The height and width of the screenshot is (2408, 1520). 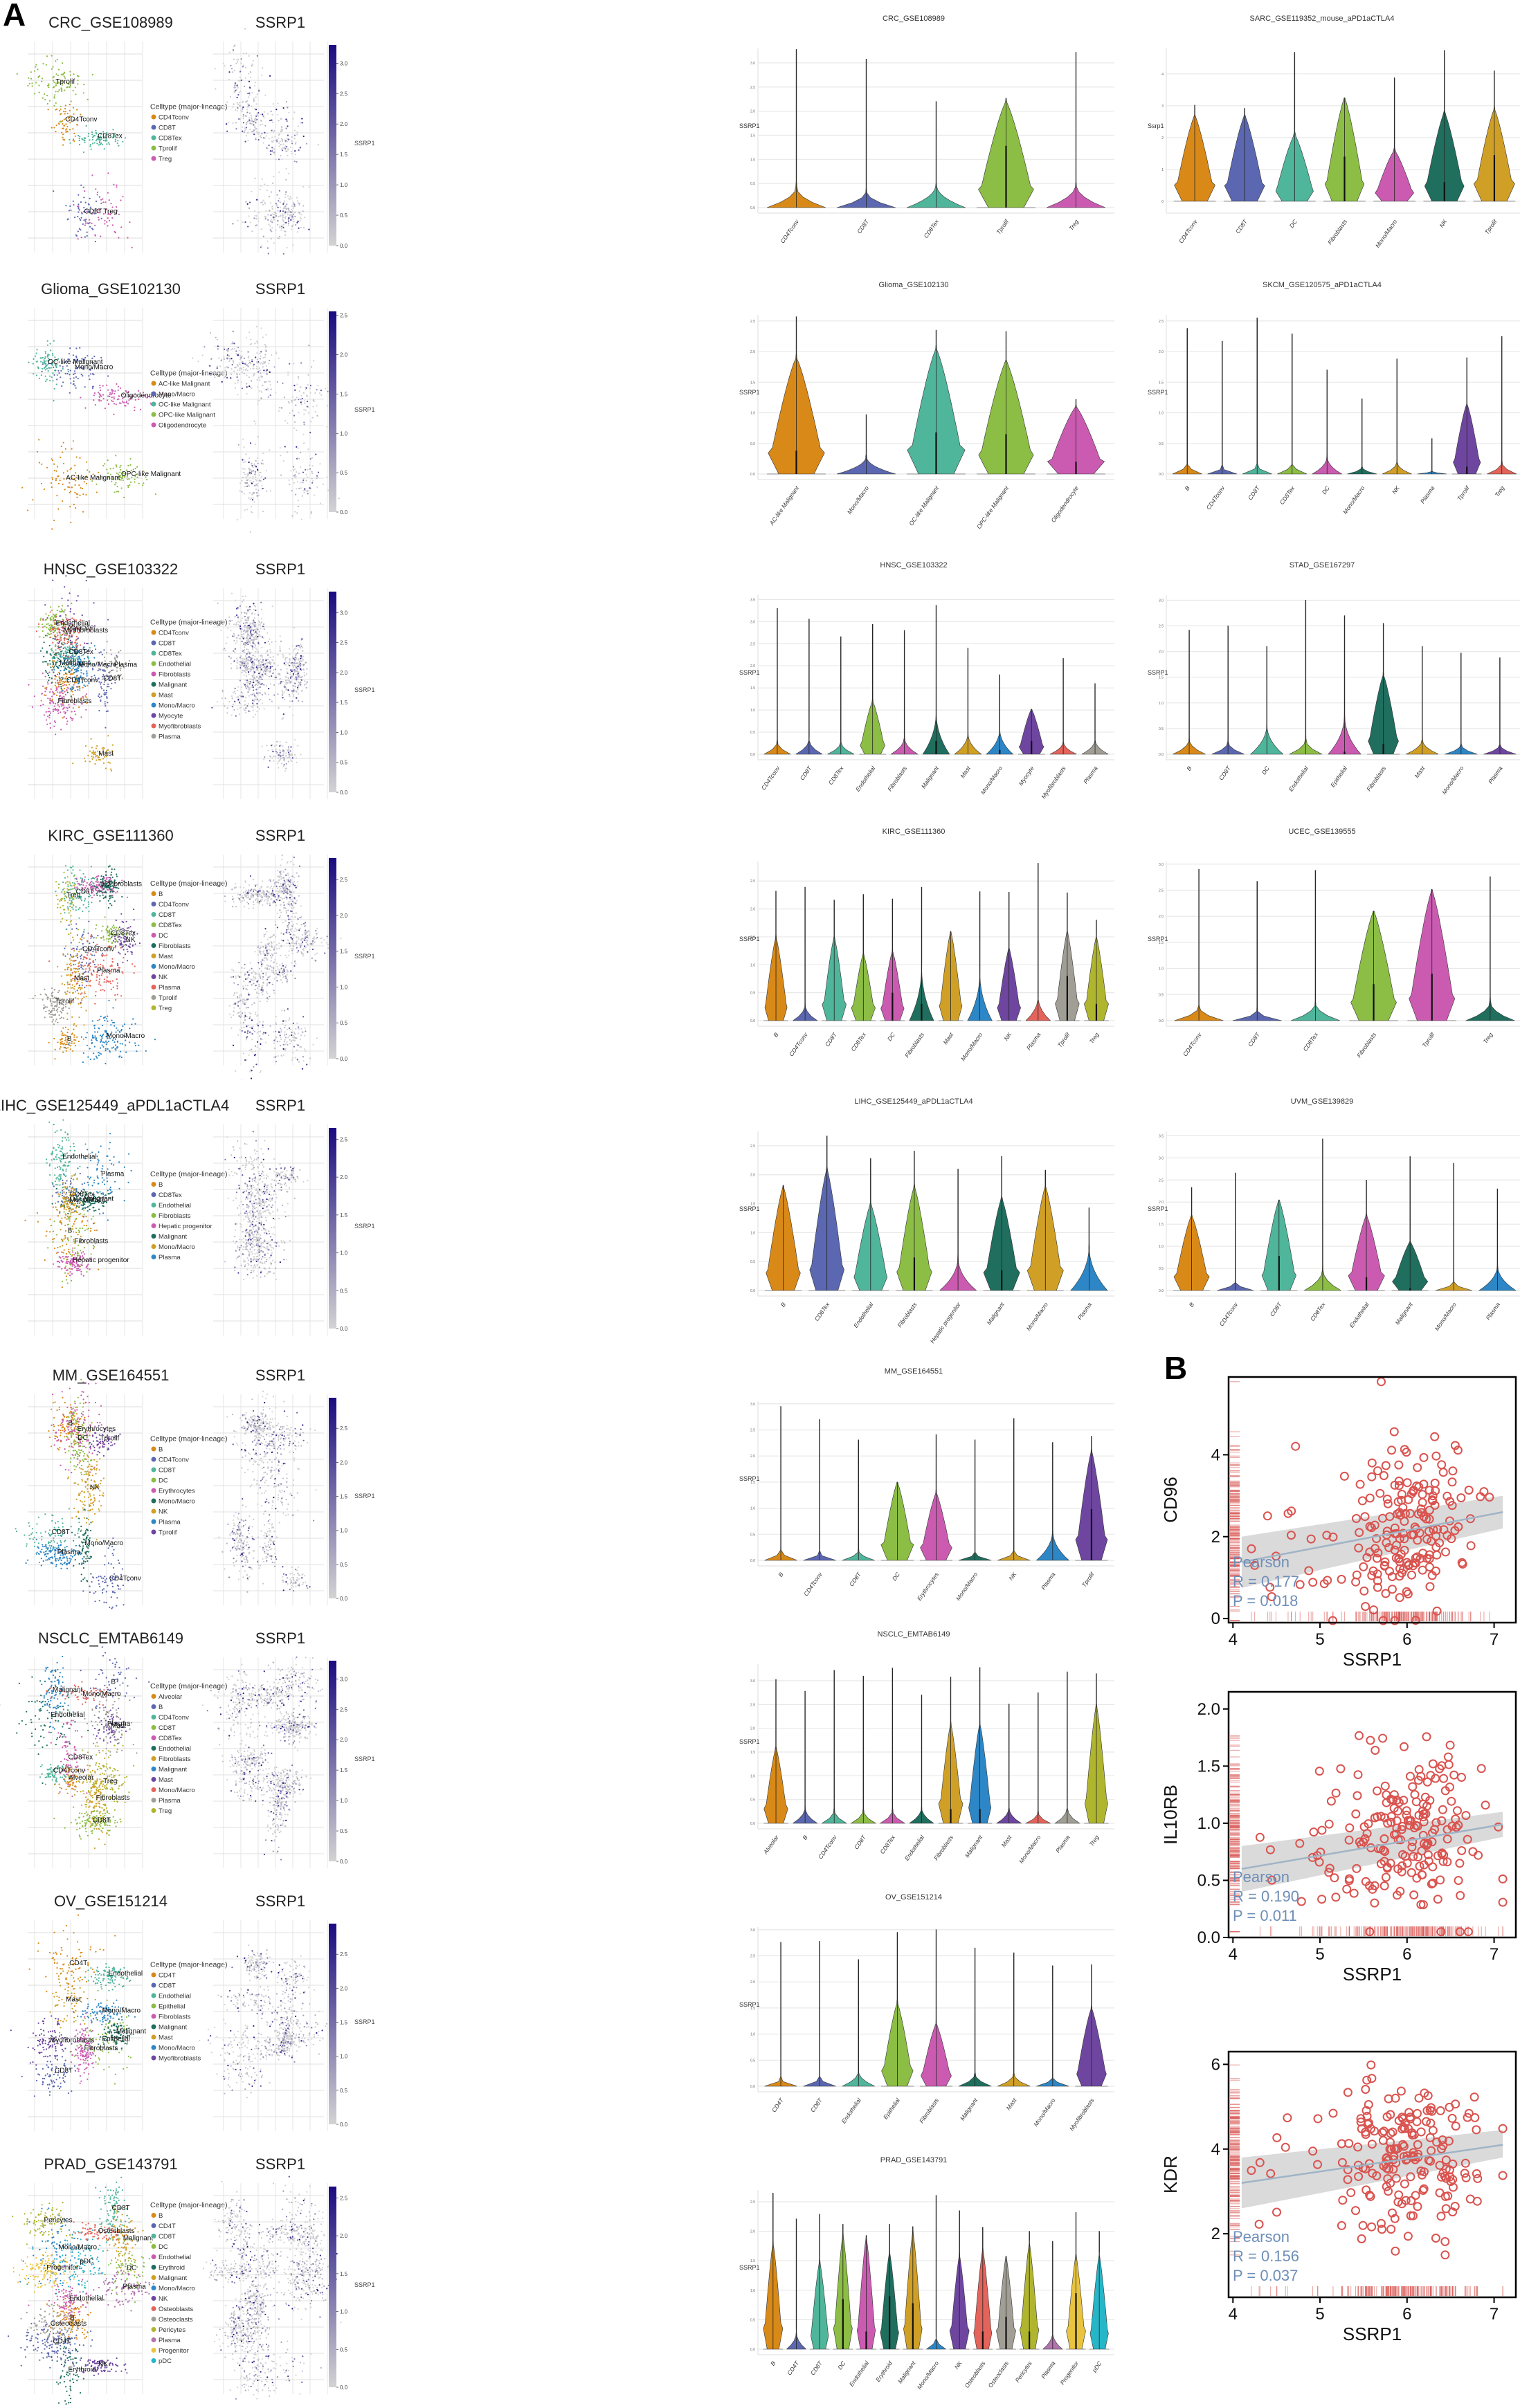 I want to click on legend-item: Myofibroblasts, so click(x=180, y=2059).